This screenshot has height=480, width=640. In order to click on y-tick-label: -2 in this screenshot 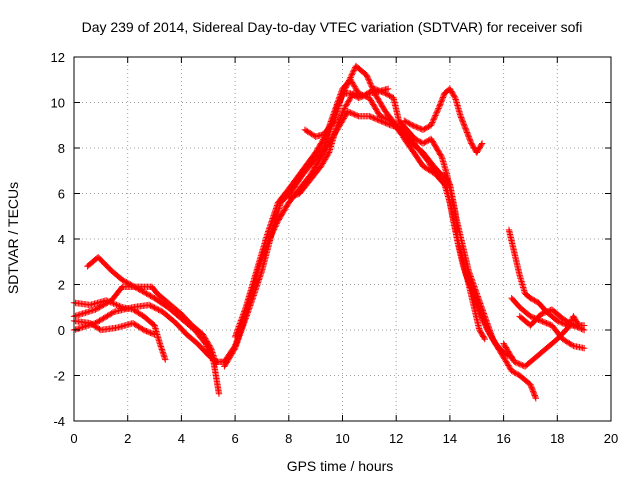, I will do `click(59, 376)`.